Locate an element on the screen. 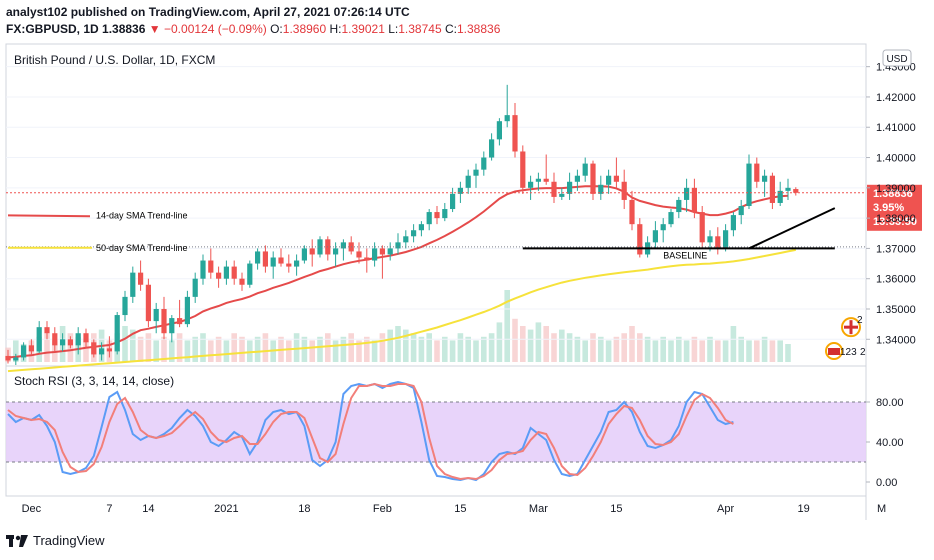  tradingview-logo-icon is located at coordinates (17, 540).